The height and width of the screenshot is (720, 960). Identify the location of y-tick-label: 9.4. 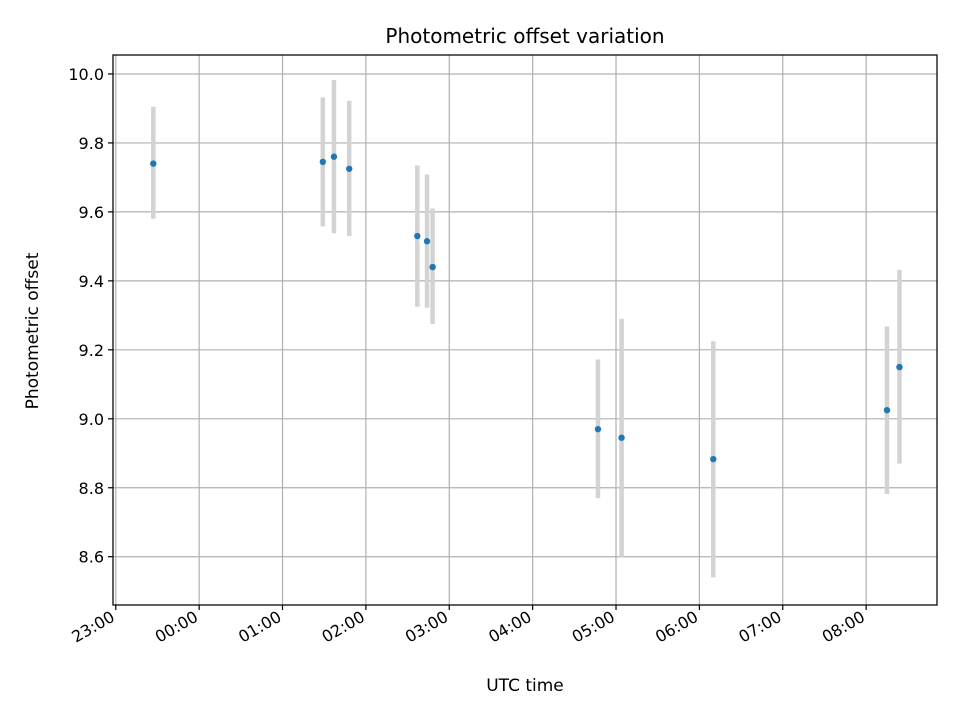
(91, 281).